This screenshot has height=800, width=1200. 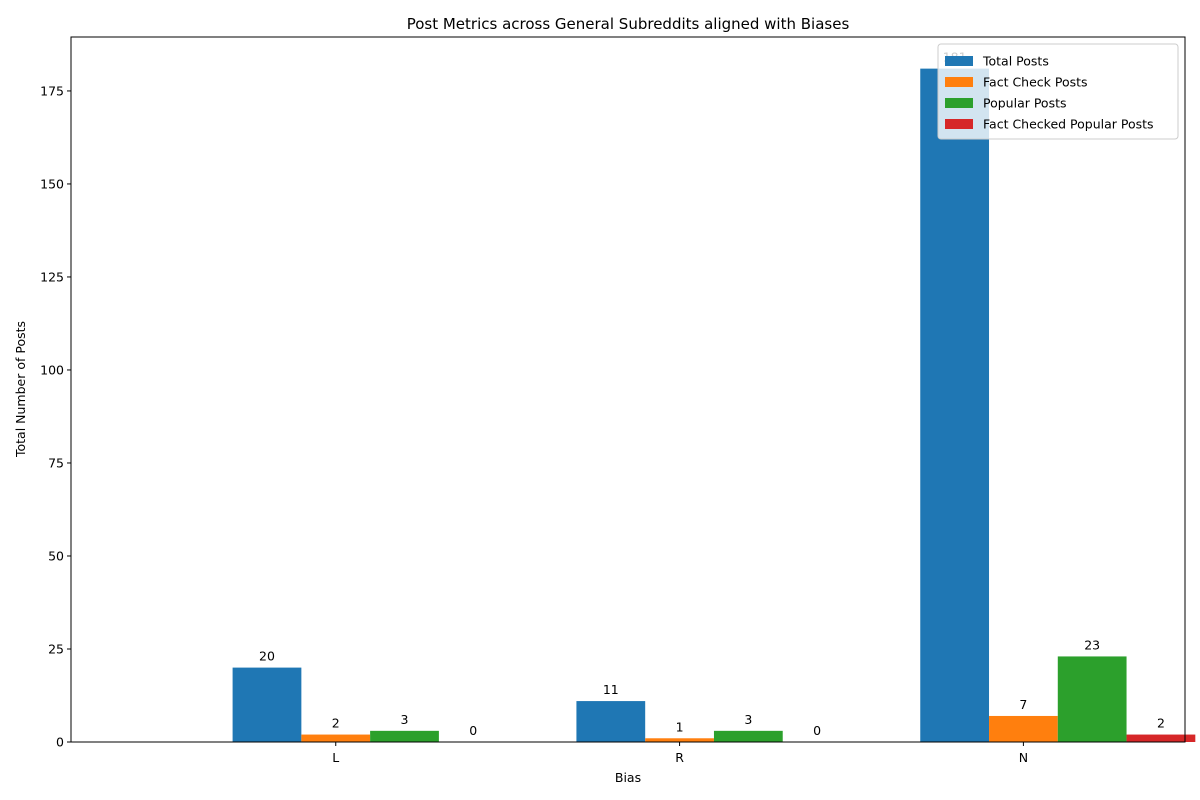 I want to click on y-tick-label: 0, so click(x=60, y=742).